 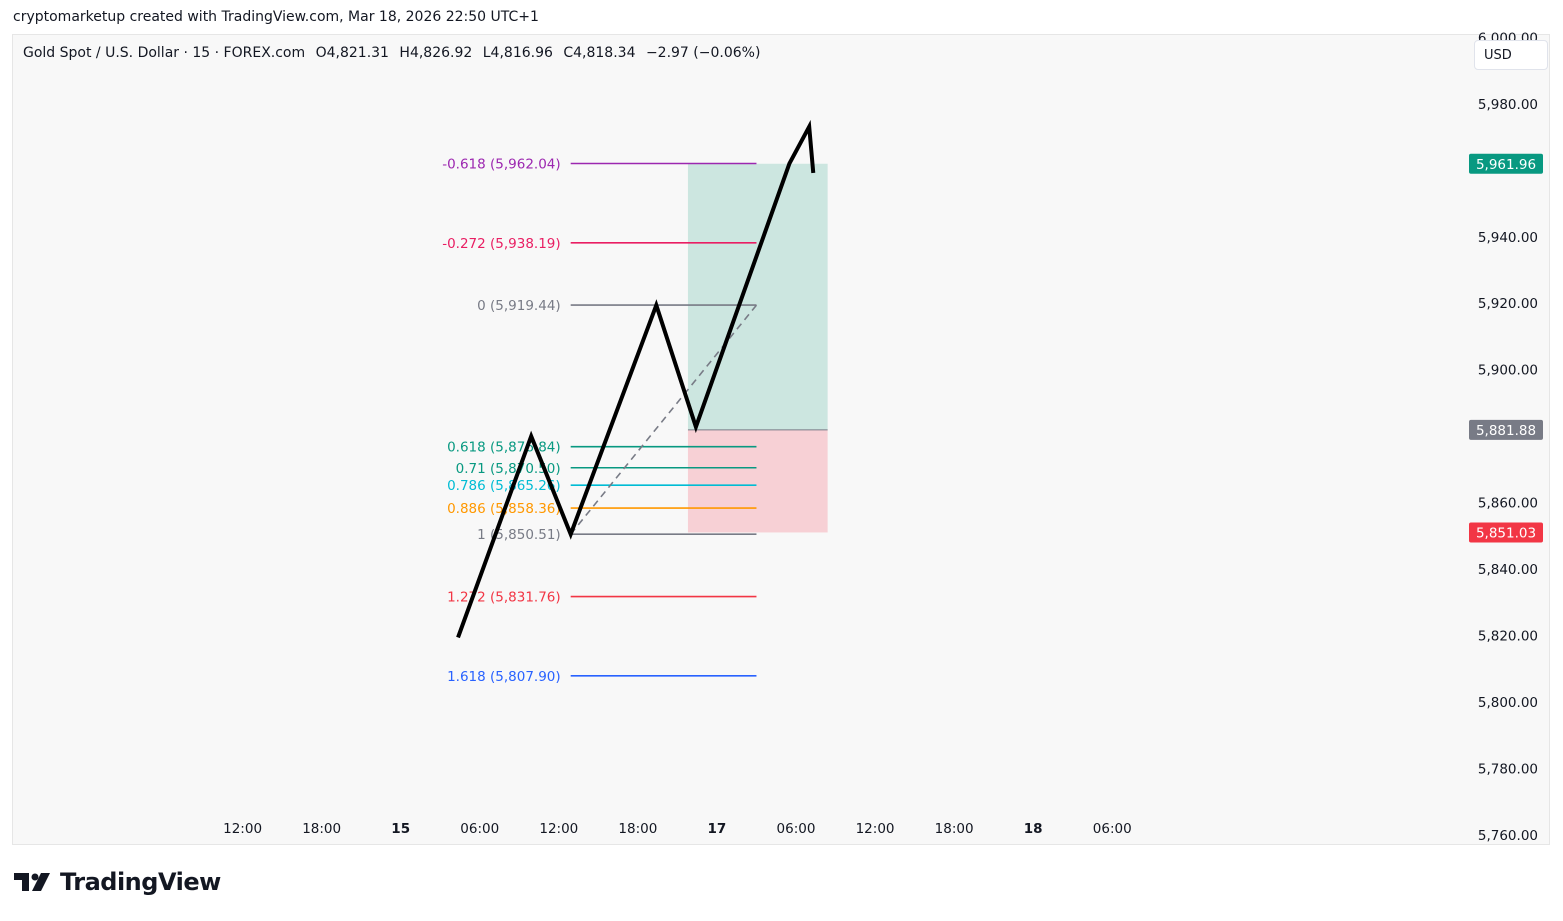 What do you see at coordinates (140, 882) in the screenshot?
I see `tradingview-logo-text: TradingView` at bounding box center [140, 882].